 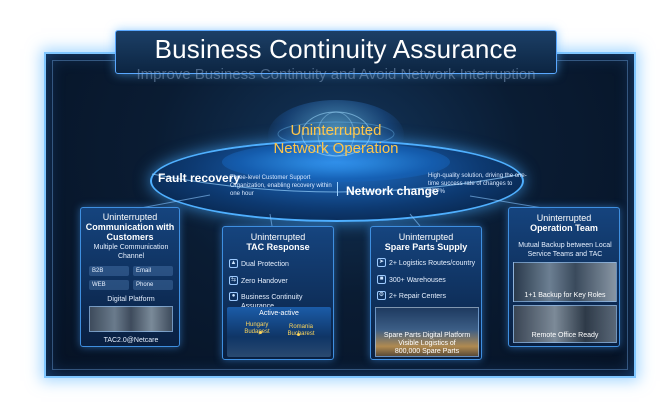 I want to click on tac-item-1: Dual Protection, so click(x=265, y=264).